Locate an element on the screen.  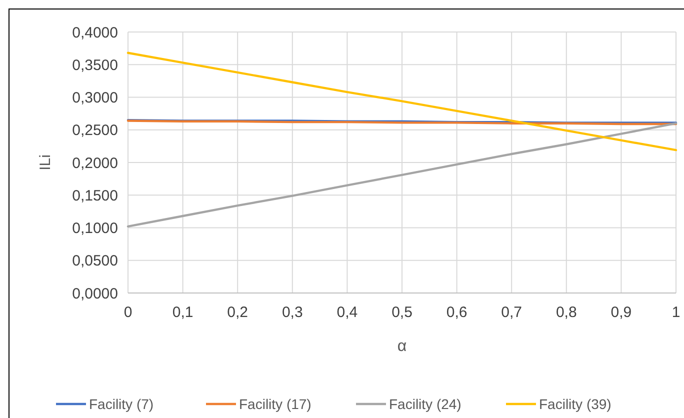
y-tick-label: 0,0000 is located at coordinates (95, 293).